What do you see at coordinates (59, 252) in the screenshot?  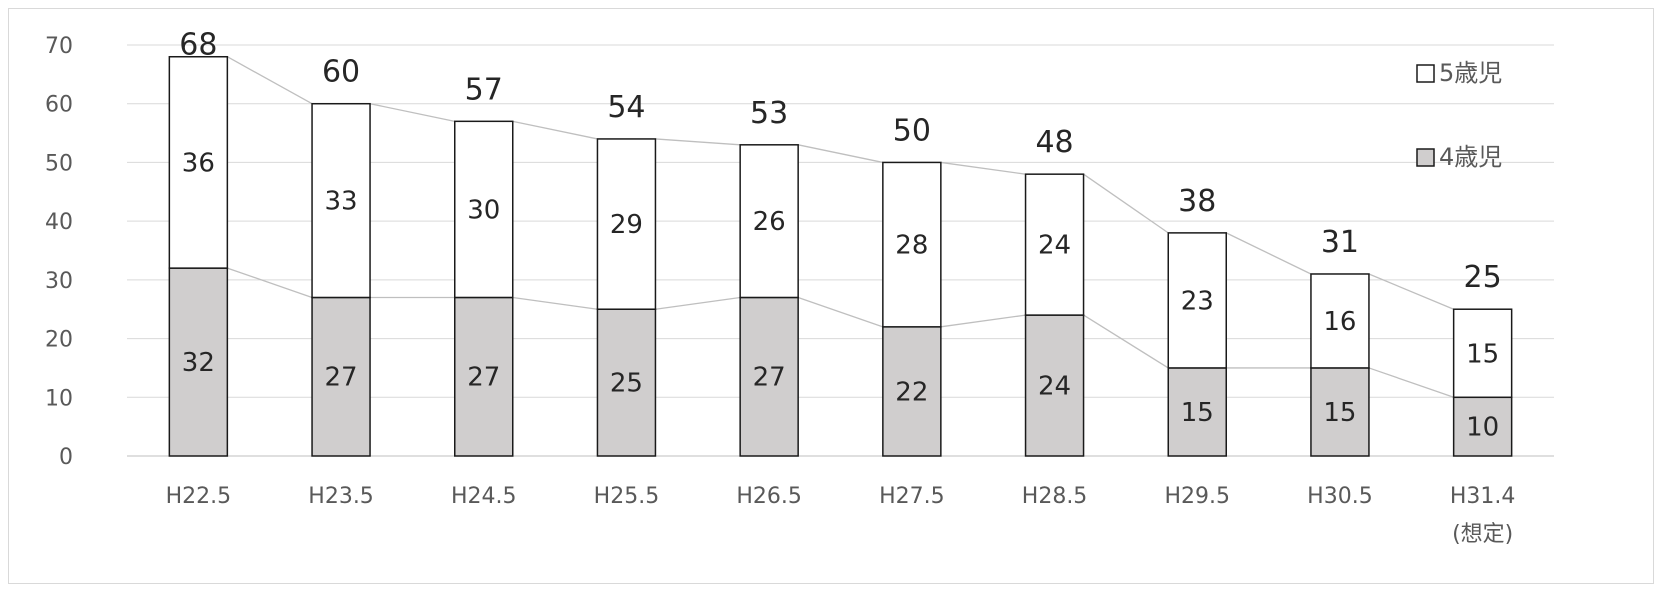 I see `y-axis: 0 10 20 30 40 50 60 70` at bounding box center [59, 252].